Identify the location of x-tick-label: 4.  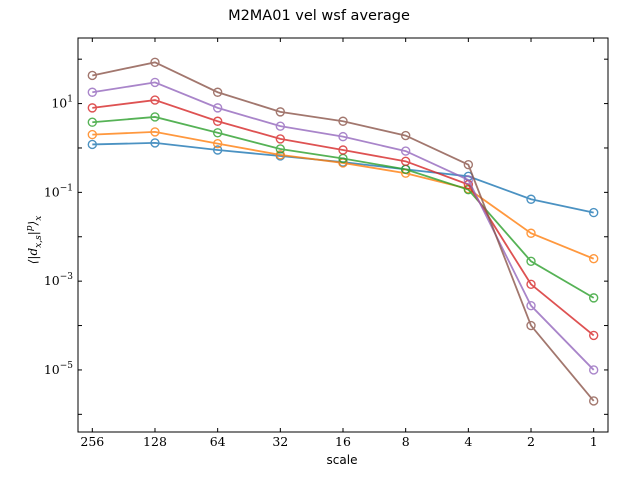
(468, 441).